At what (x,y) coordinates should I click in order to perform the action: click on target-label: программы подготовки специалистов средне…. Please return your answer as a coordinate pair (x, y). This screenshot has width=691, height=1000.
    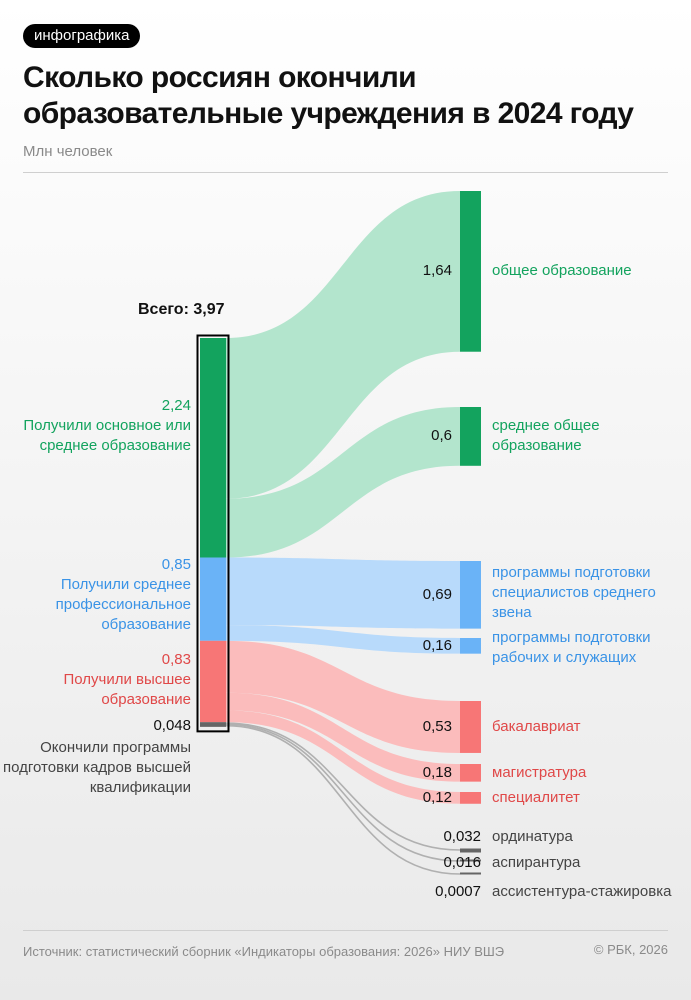
    Looking at the image, I should click on (574, 592).